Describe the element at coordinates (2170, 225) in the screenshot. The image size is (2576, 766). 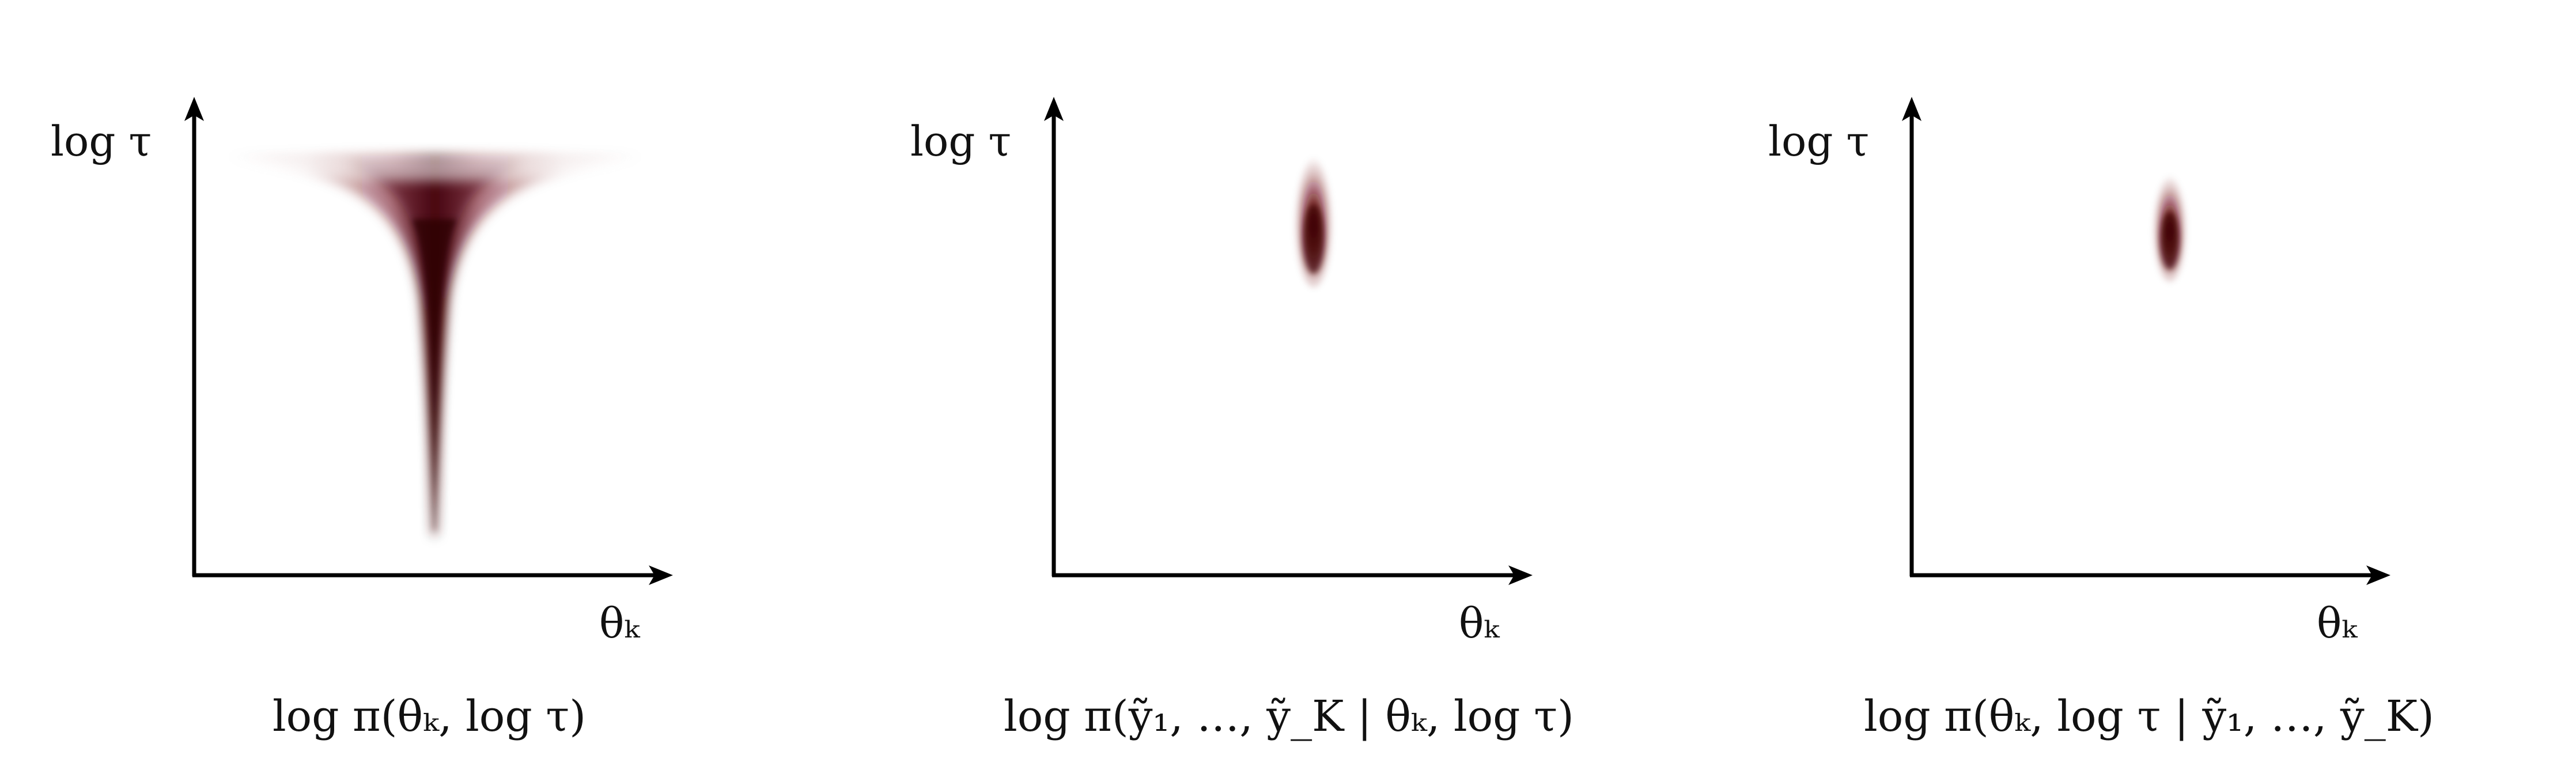
I see `posterior-density` at that location.